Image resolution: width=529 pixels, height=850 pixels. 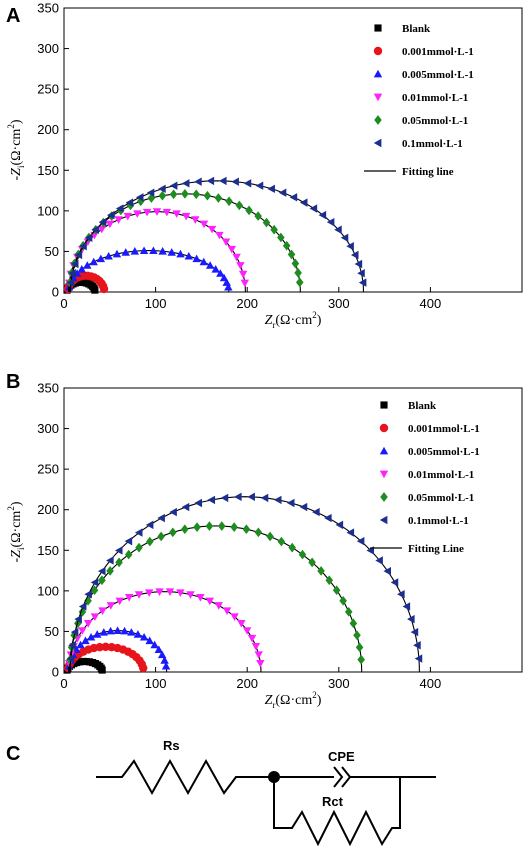 I want to click on y-tick-label: 0, so click(x=55, y=672).